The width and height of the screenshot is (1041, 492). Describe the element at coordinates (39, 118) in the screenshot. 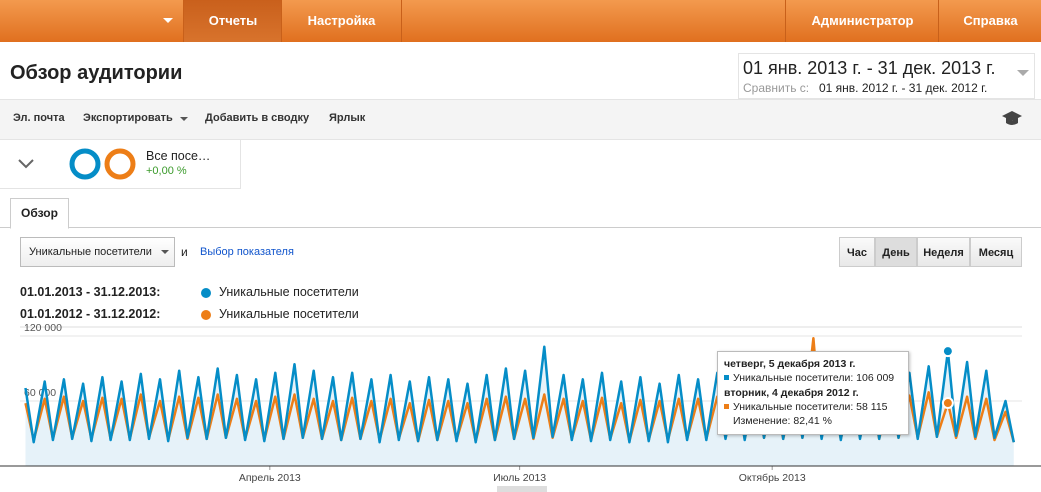

I see `email: Эл. почта` at that location.